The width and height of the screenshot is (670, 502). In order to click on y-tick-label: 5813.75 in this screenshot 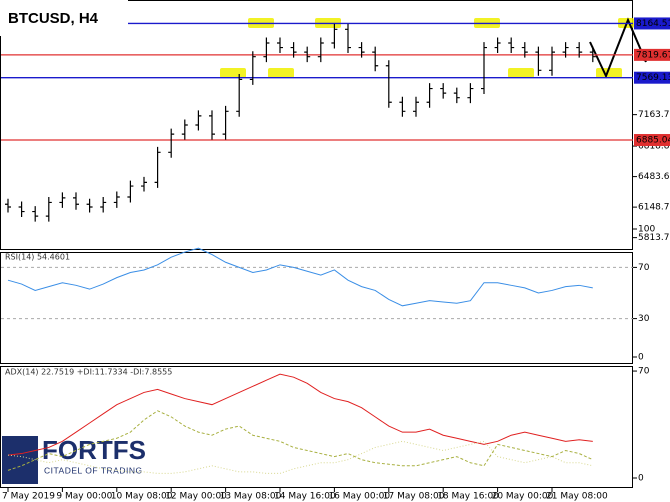, I will do `click(654, 238)`.